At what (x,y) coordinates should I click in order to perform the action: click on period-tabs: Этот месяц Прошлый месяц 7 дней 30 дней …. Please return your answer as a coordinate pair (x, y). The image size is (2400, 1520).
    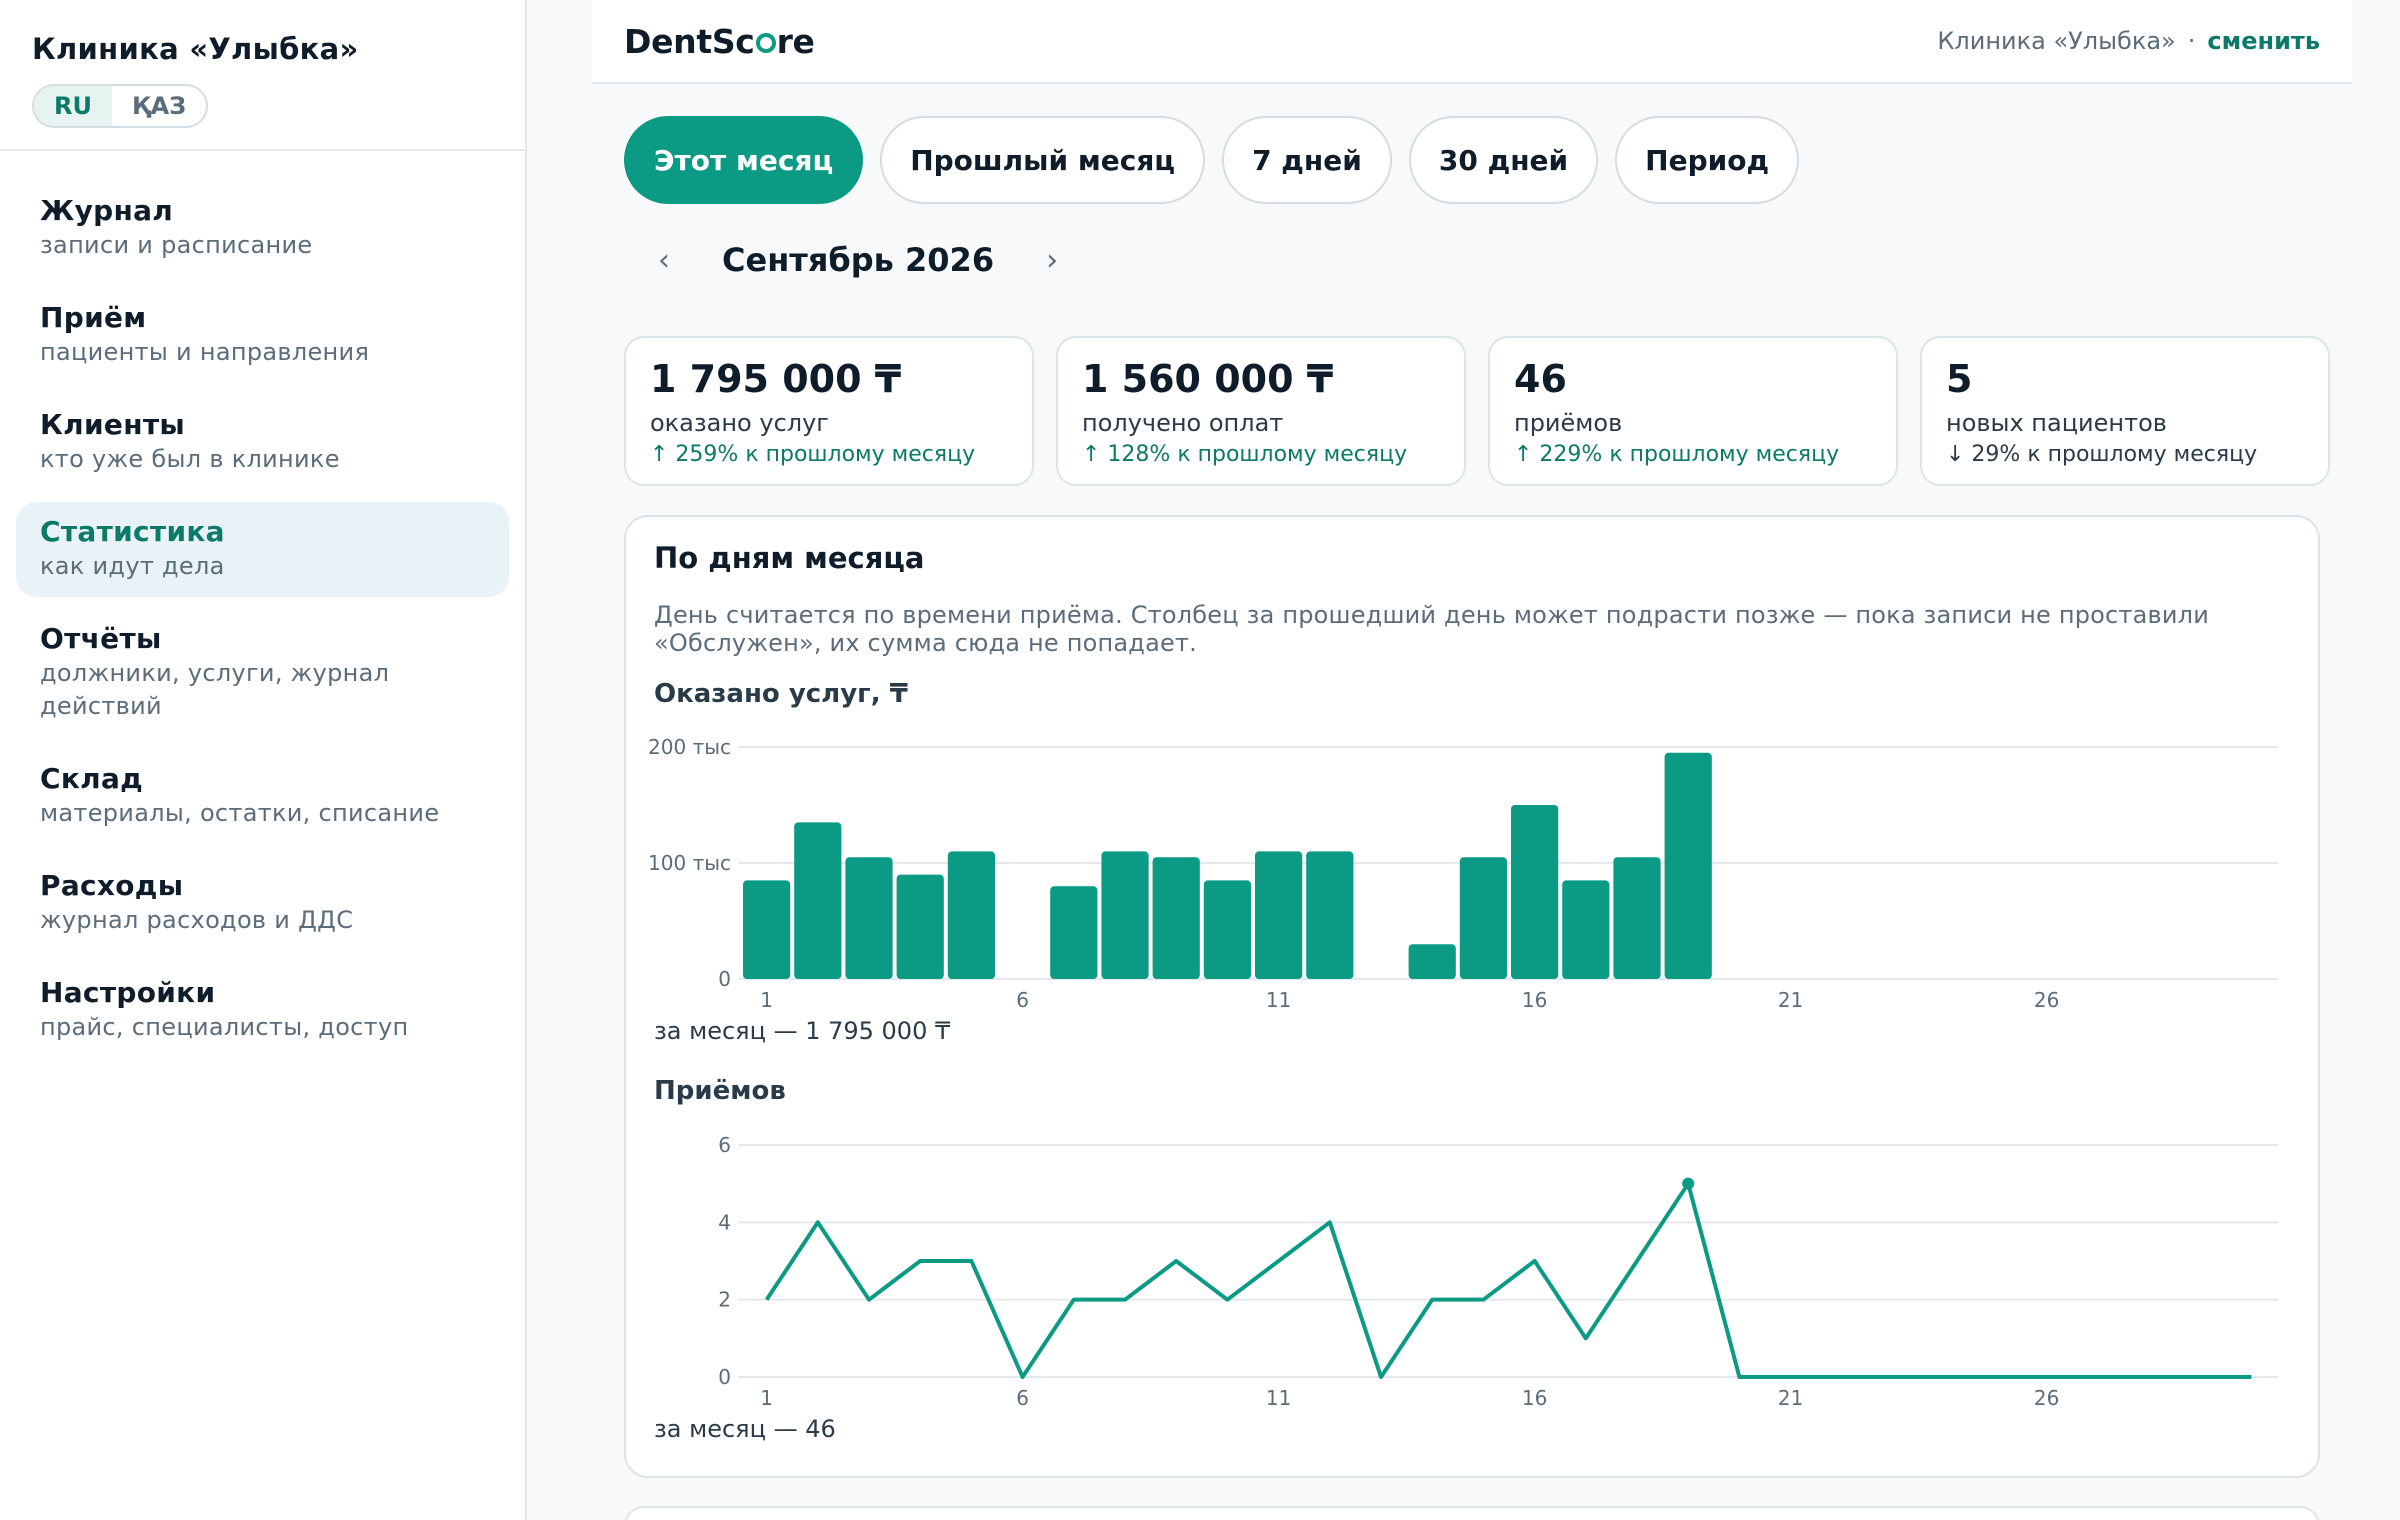
    Looking at the image, I should click on (1212, 160).